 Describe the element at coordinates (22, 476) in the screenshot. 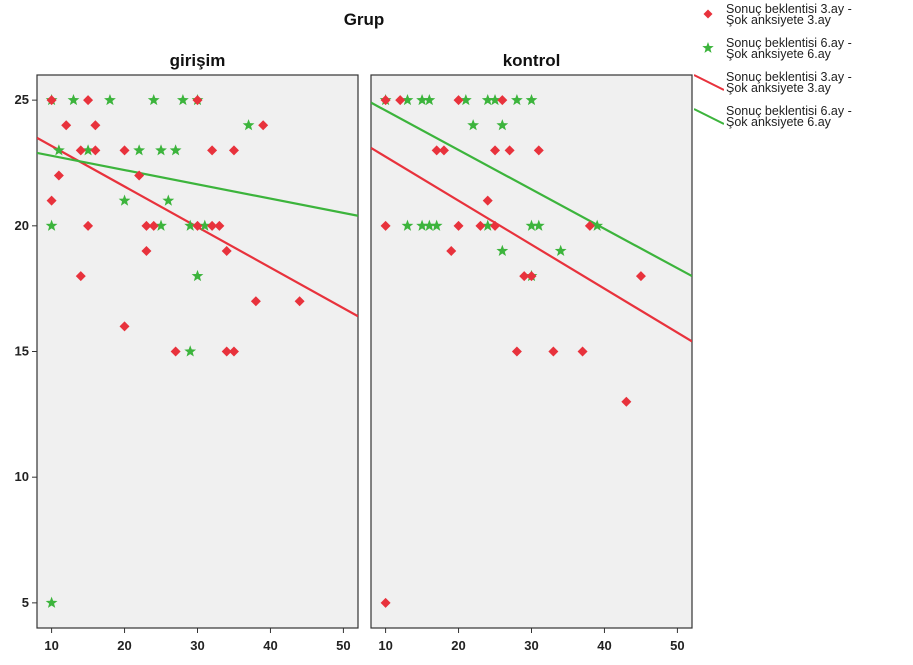

I see `y-tick-label: 10` at that location.